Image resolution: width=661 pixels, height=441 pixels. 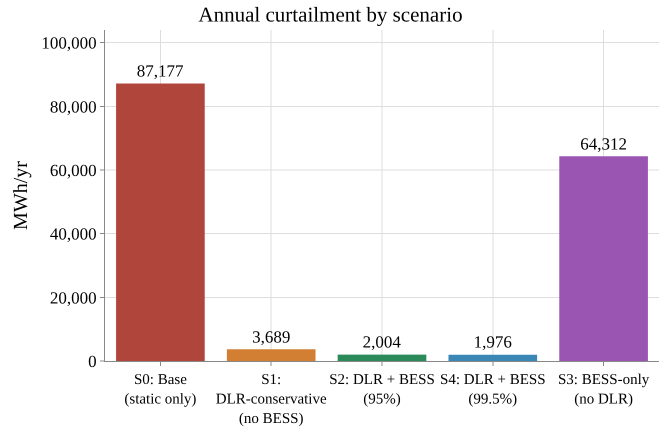 What do you see at coordinates (73, 106) in the screenshot?
I see `y-tick-label: 80,000` at bounding box center [73, 106].